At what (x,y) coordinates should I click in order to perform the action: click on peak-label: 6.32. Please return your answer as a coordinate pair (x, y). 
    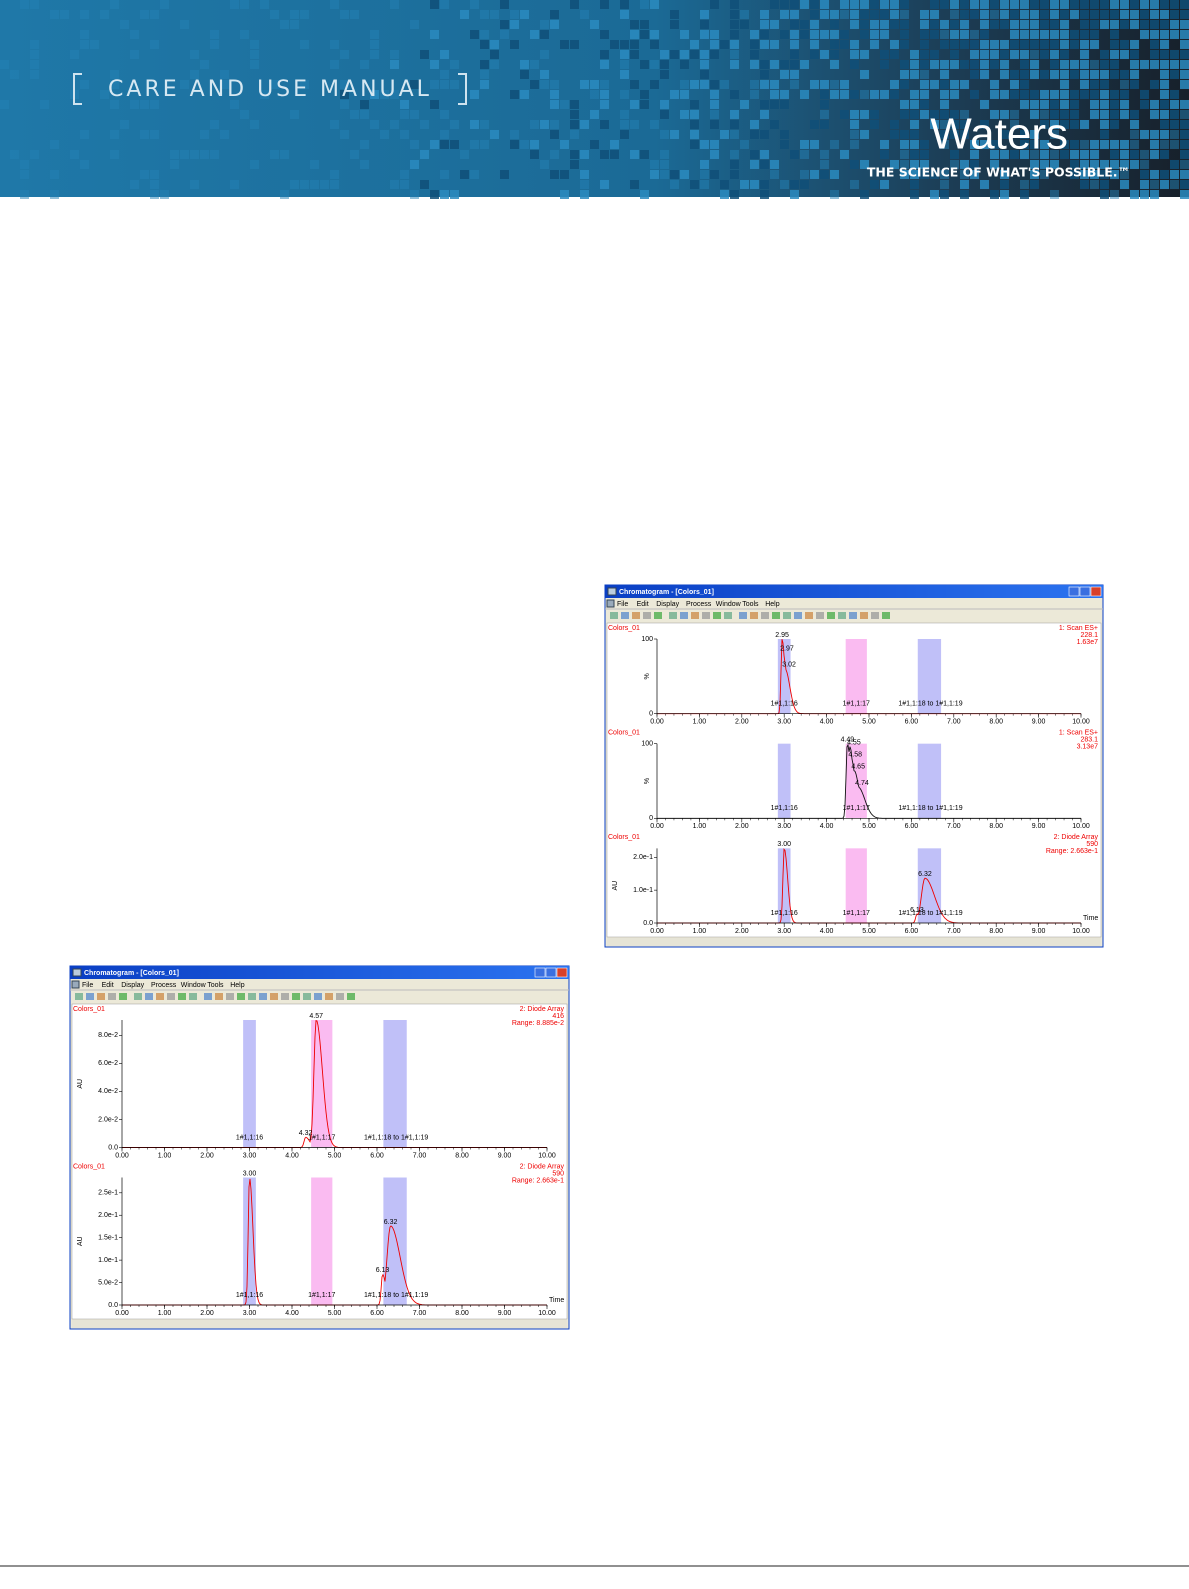
    Looking at the image, I should click on (925, 874).